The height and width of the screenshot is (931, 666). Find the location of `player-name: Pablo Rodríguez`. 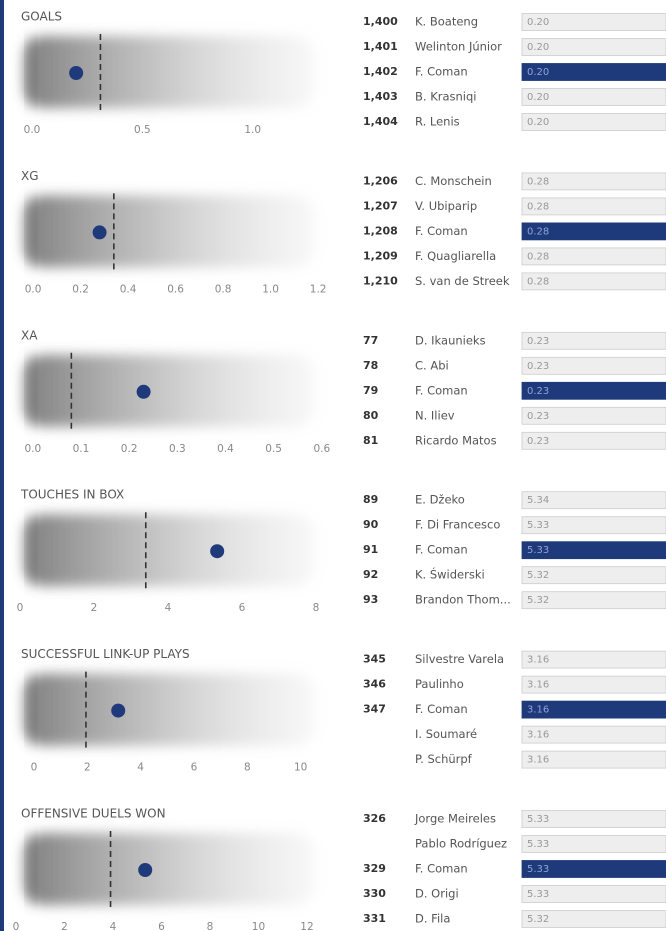

player-name: Pablo Rodríguez is located at coordinates (461, 844).